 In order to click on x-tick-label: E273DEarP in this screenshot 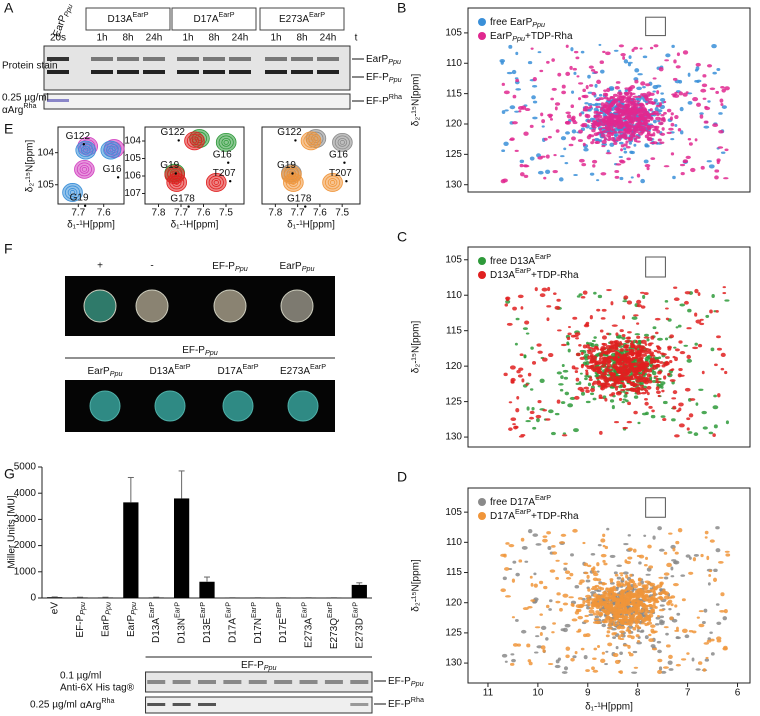, I will do `click(357, 625)`.